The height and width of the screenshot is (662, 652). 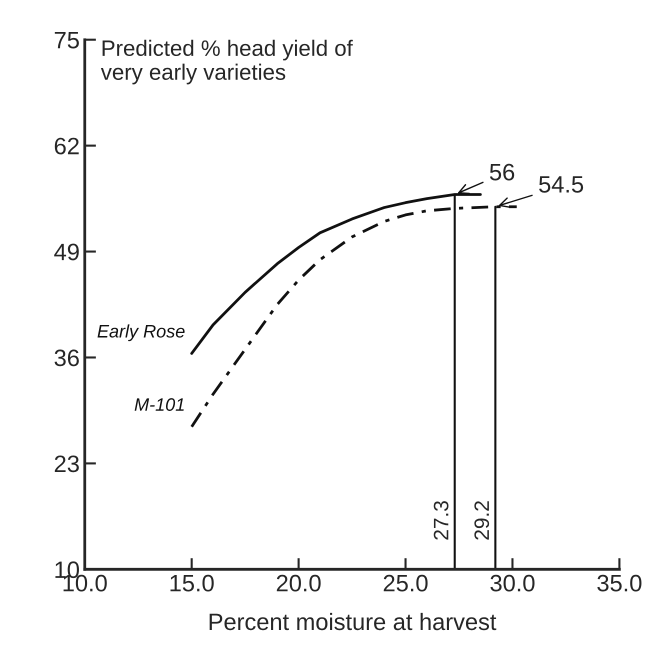 What do you see at coordinates (226, 62) in the screenshot?
I see `text: Predicted % head yield of very early varieties` at bounding box center [226, 62].